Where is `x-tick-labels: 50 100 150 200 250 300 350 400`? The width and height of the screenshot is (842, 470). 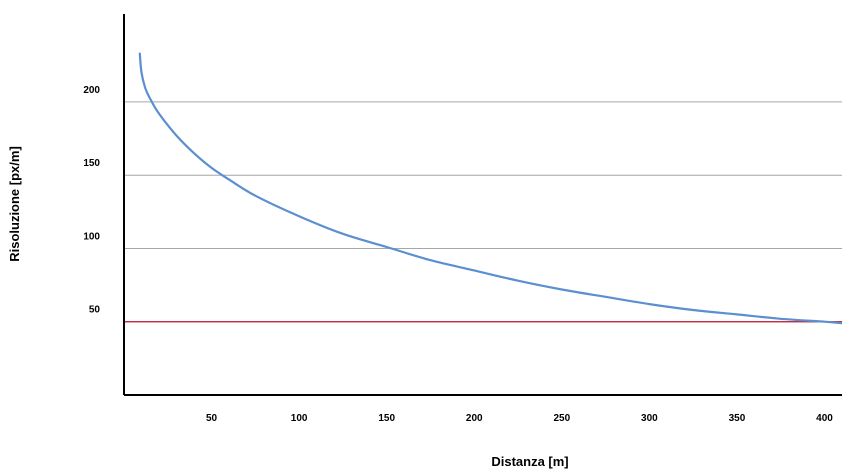 x-tick-labels: 50 100 150 200 250 300 350 400 is located at coordinates (519, 418).